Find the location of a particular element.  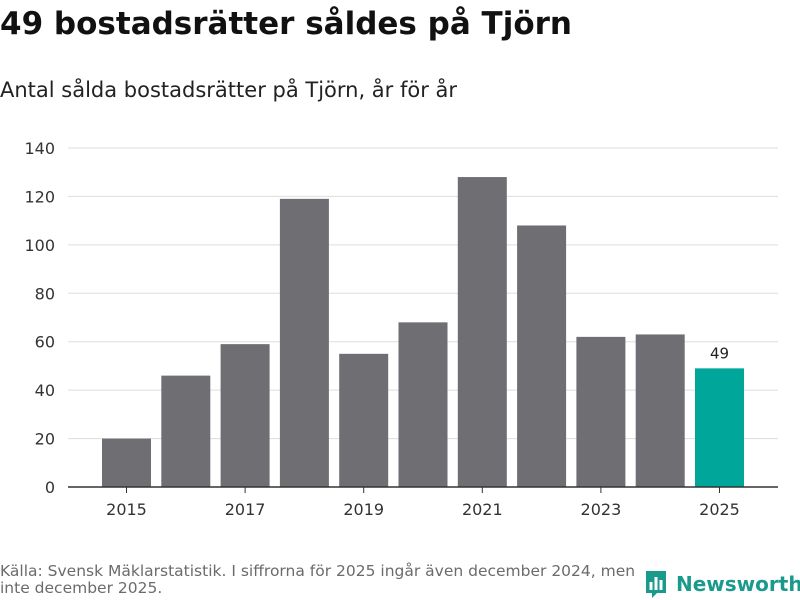

y-axis: 0 20 40 60 80 100 120 140 is located at coordinates (39, 318).